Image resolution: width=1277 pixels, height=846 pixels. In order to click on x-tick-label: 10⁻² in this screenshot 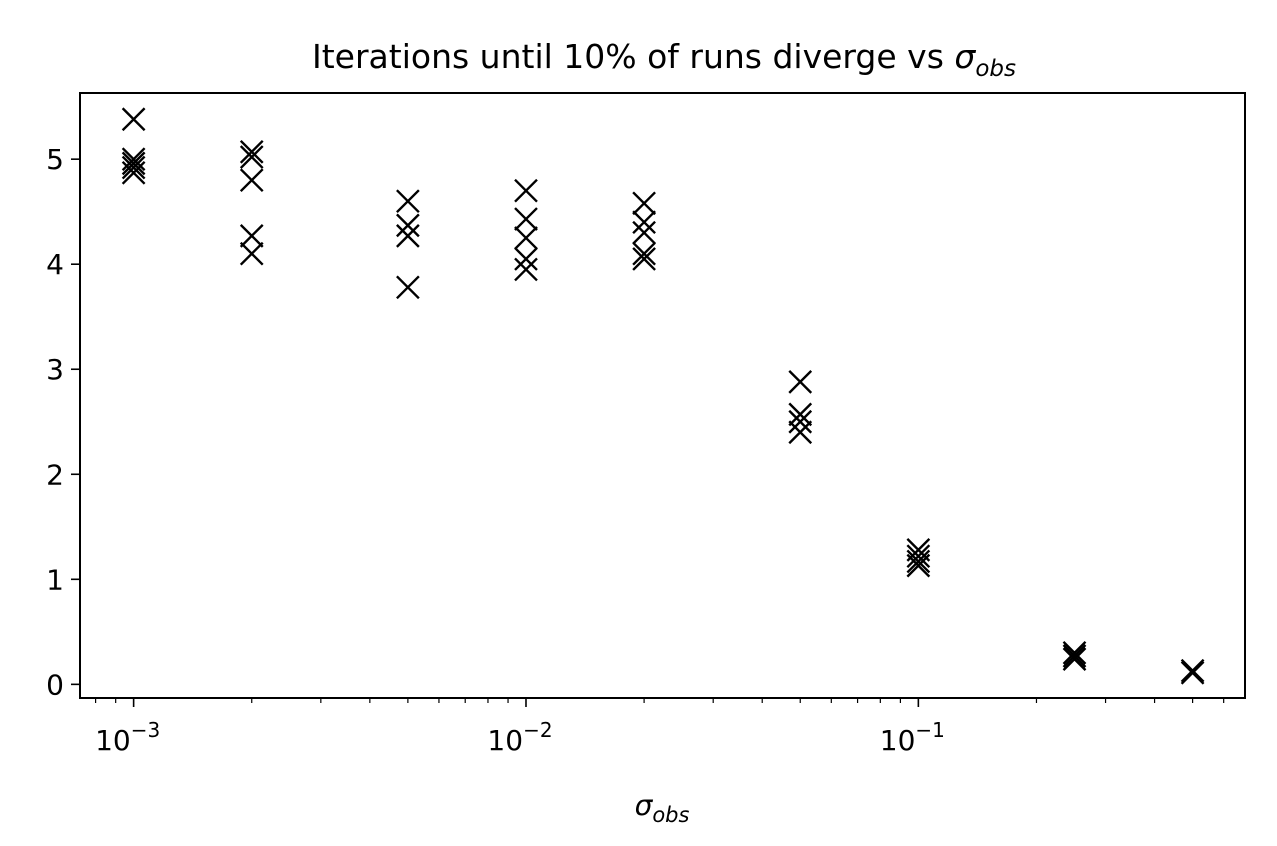, I will do `click(519, 737)`.